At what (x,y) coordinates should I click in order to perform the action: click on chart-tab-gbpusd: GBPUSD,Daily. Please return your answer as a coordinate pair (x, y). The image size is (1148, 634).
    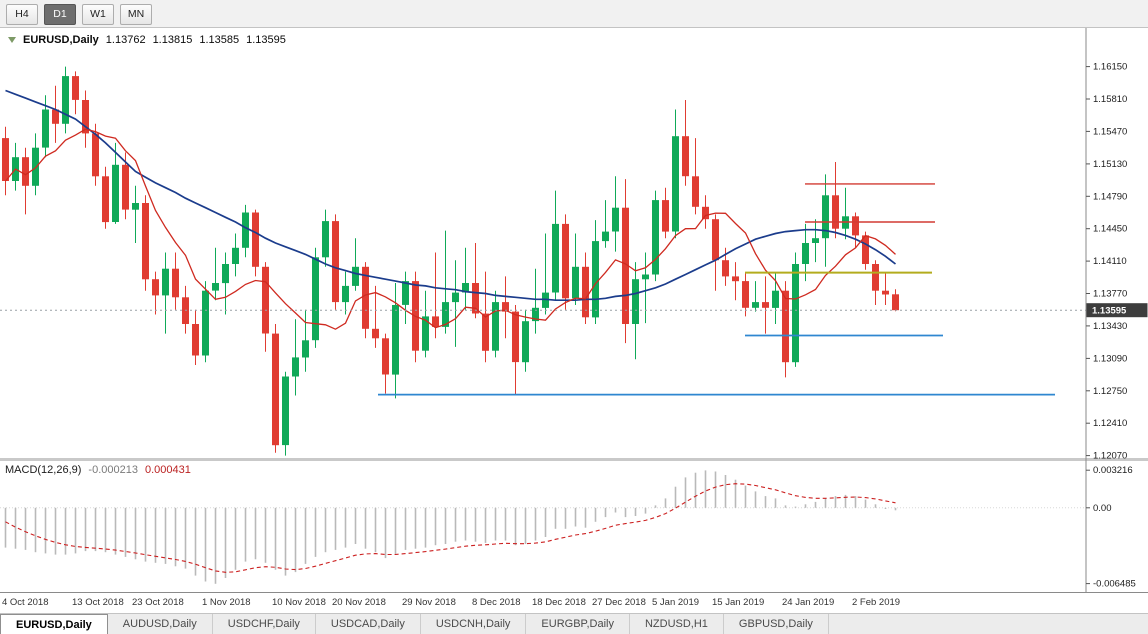
    Looking at the image, I should click on (776, 624).